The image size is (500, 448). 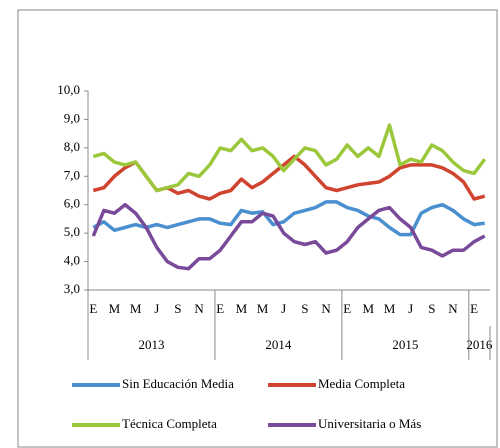 What do you see at coordinates (151, 344) in the screenshot?
I see `year-label: 2013` at bounding box center [151, 344].